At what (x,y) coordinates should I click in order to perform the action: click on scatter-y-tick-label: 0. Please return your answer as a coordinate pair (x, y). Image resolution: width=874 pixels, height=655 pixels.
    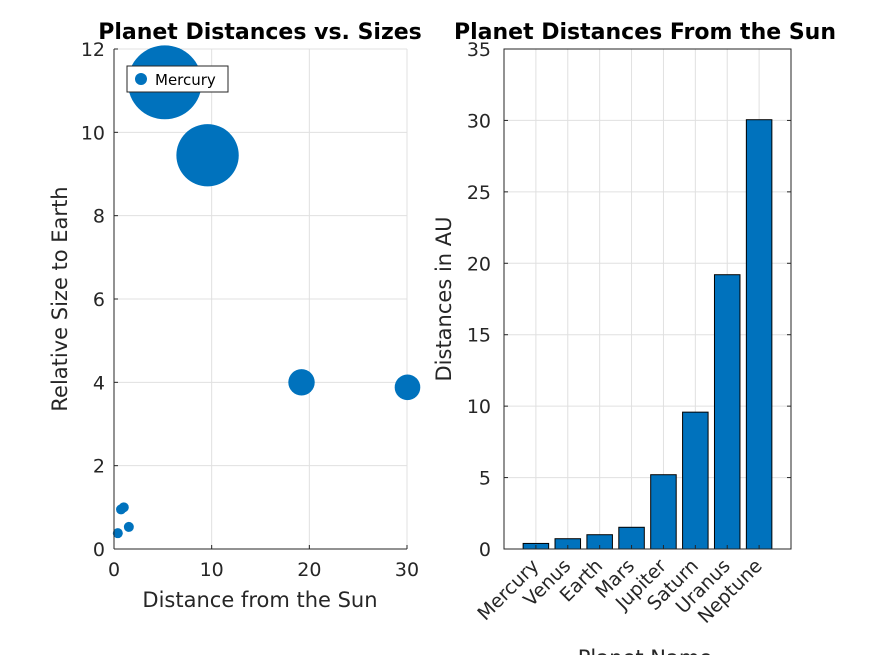
    Looking at the image, I should click on (99, 550).